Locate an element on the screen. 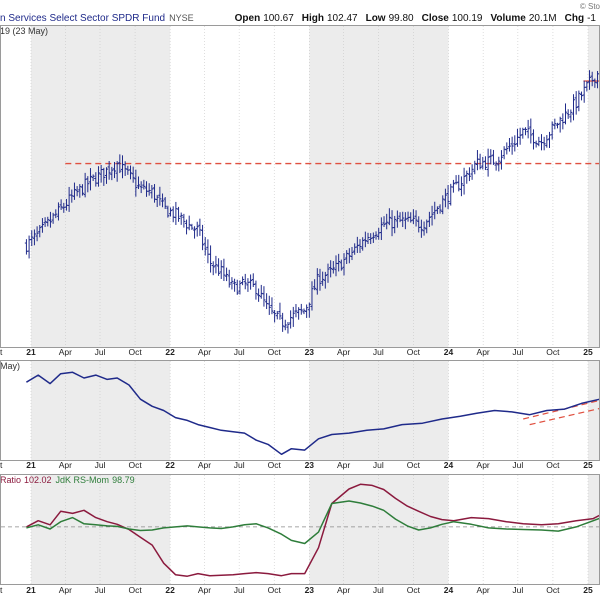  year-band-2021 is located at coordinates (101, 410).